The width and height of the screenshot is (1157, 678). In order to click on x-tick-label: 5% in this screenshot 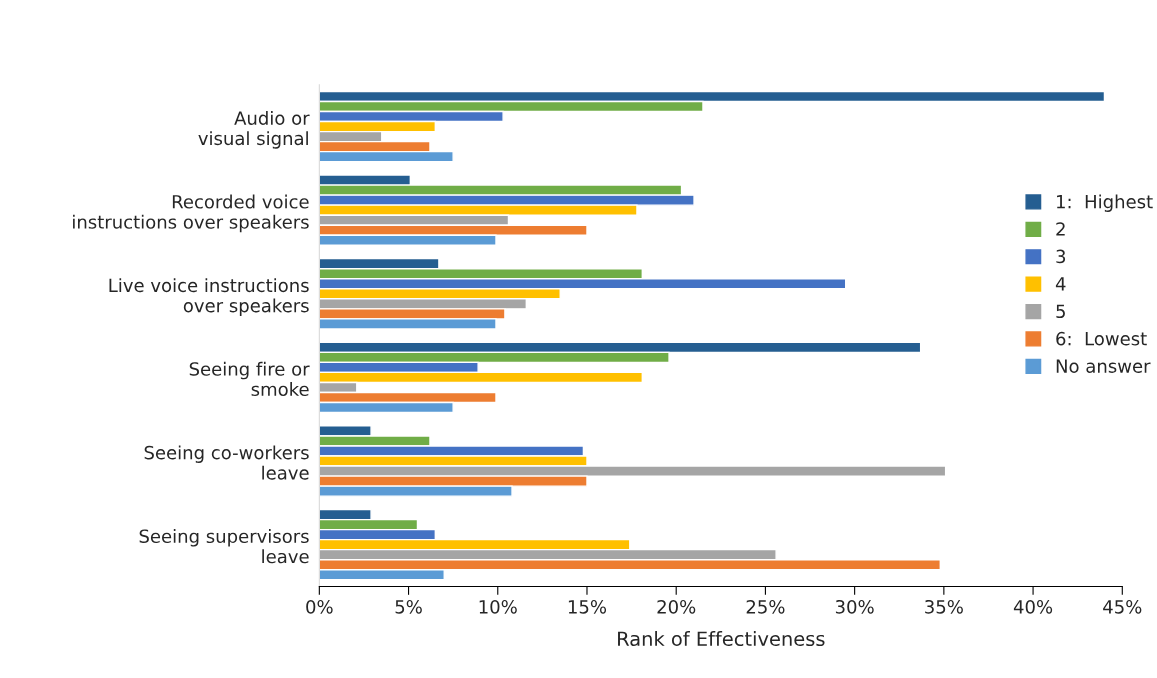, I will do `click(408, 606)`.